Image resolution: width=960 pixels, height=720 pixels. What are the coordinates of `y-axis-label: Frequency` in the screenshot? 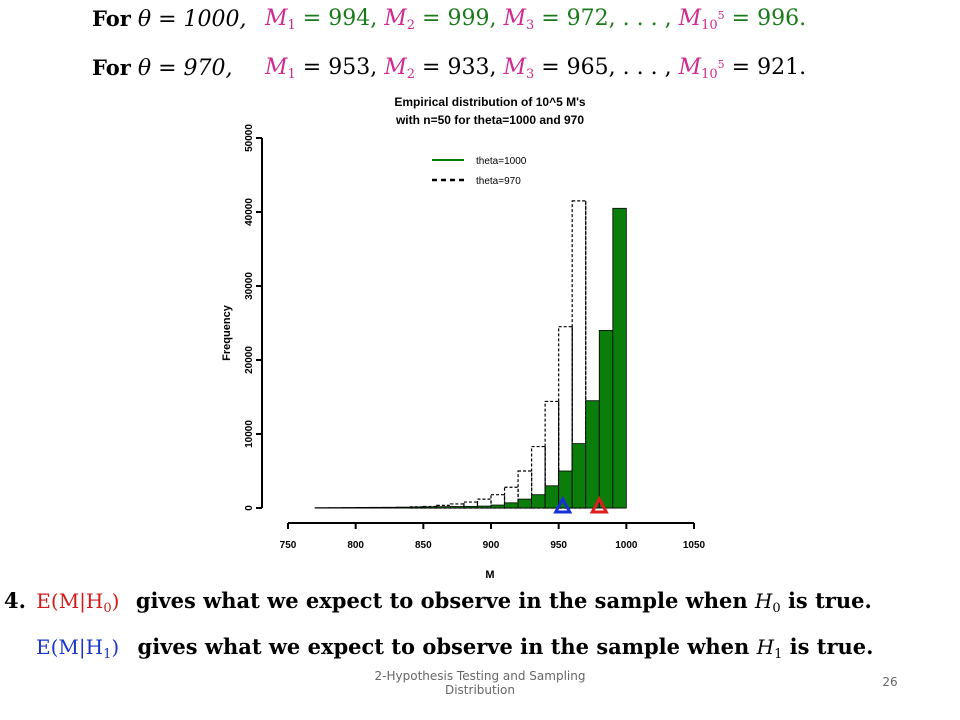 It's located at (227, 332).